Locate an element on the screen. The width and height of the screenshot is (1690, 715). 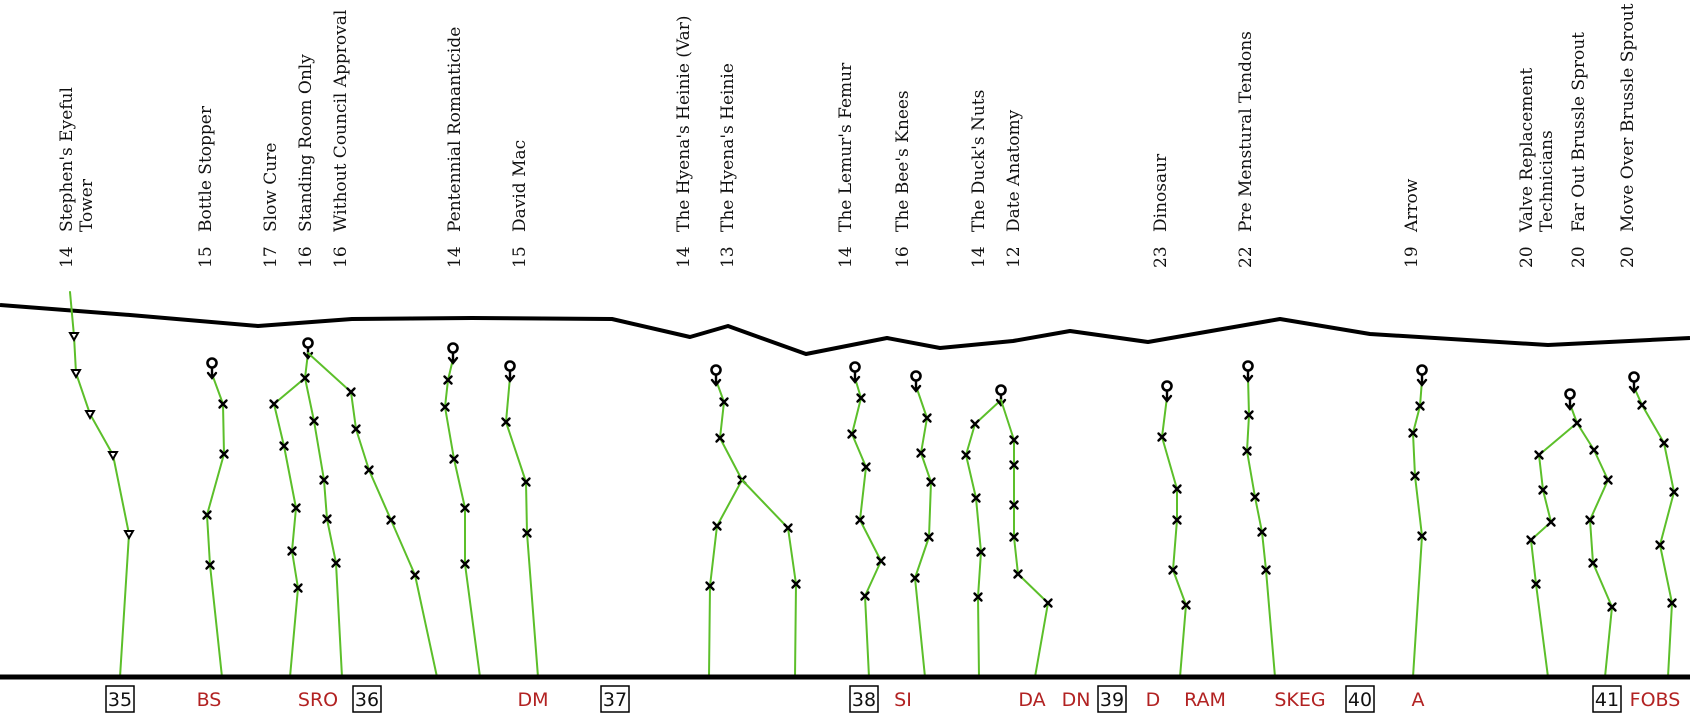
route-the-bees-knees is located at coordinates (923, 524).